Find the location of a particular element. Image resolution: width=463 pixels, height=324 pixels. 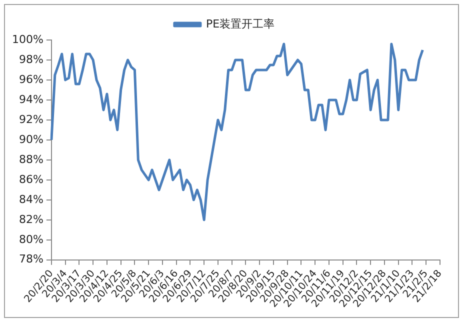

y-tick-label: 78% is located at coordinates (31, 259).